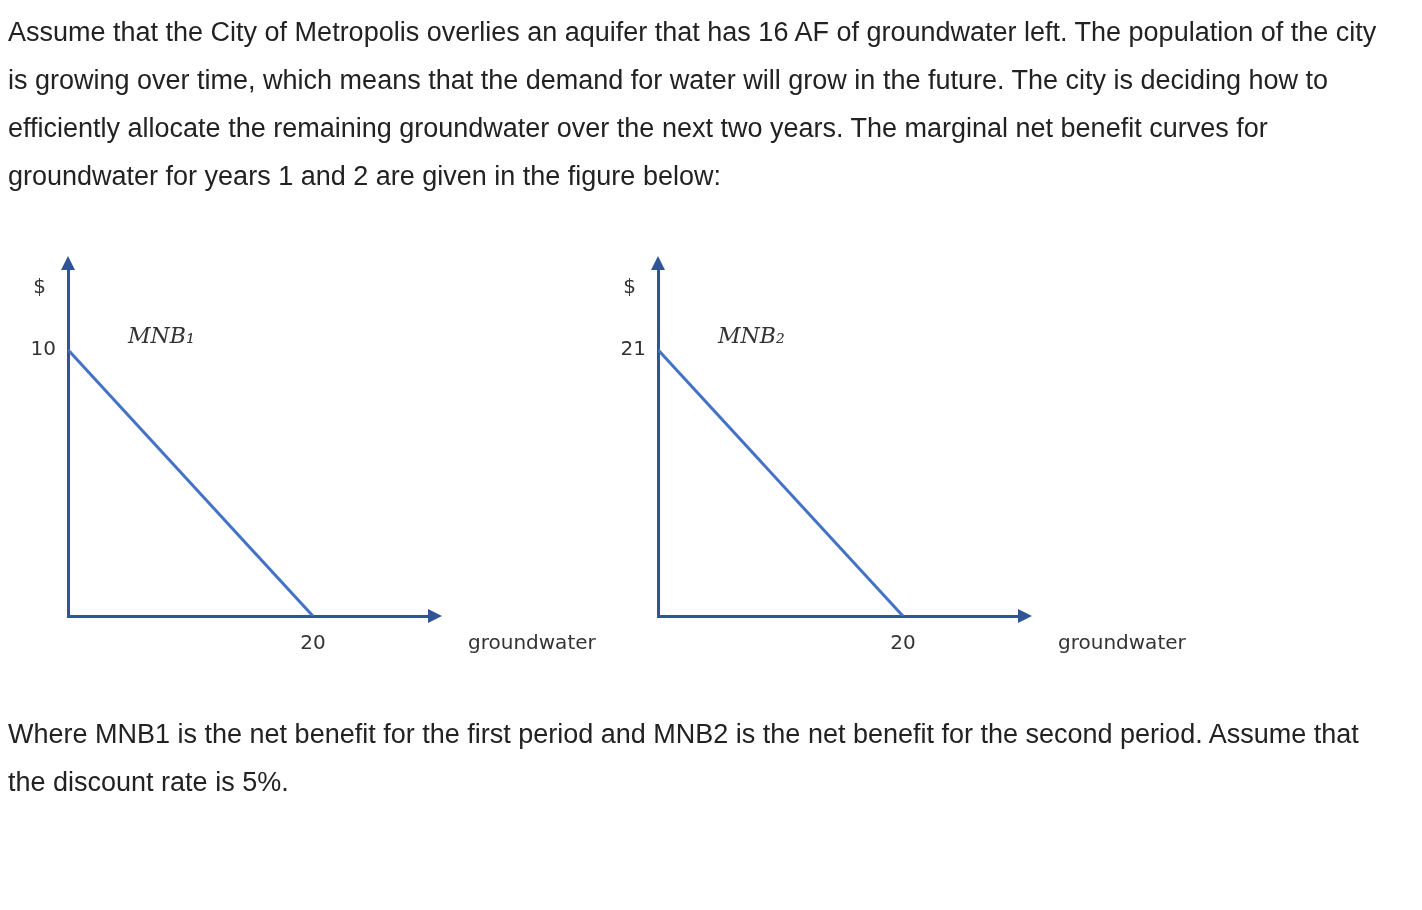 The image size is (1422, 910). What do you see at coordinates (43, 348) in the screenshot?
I see `text: 10` at bounding box center [43, 348].